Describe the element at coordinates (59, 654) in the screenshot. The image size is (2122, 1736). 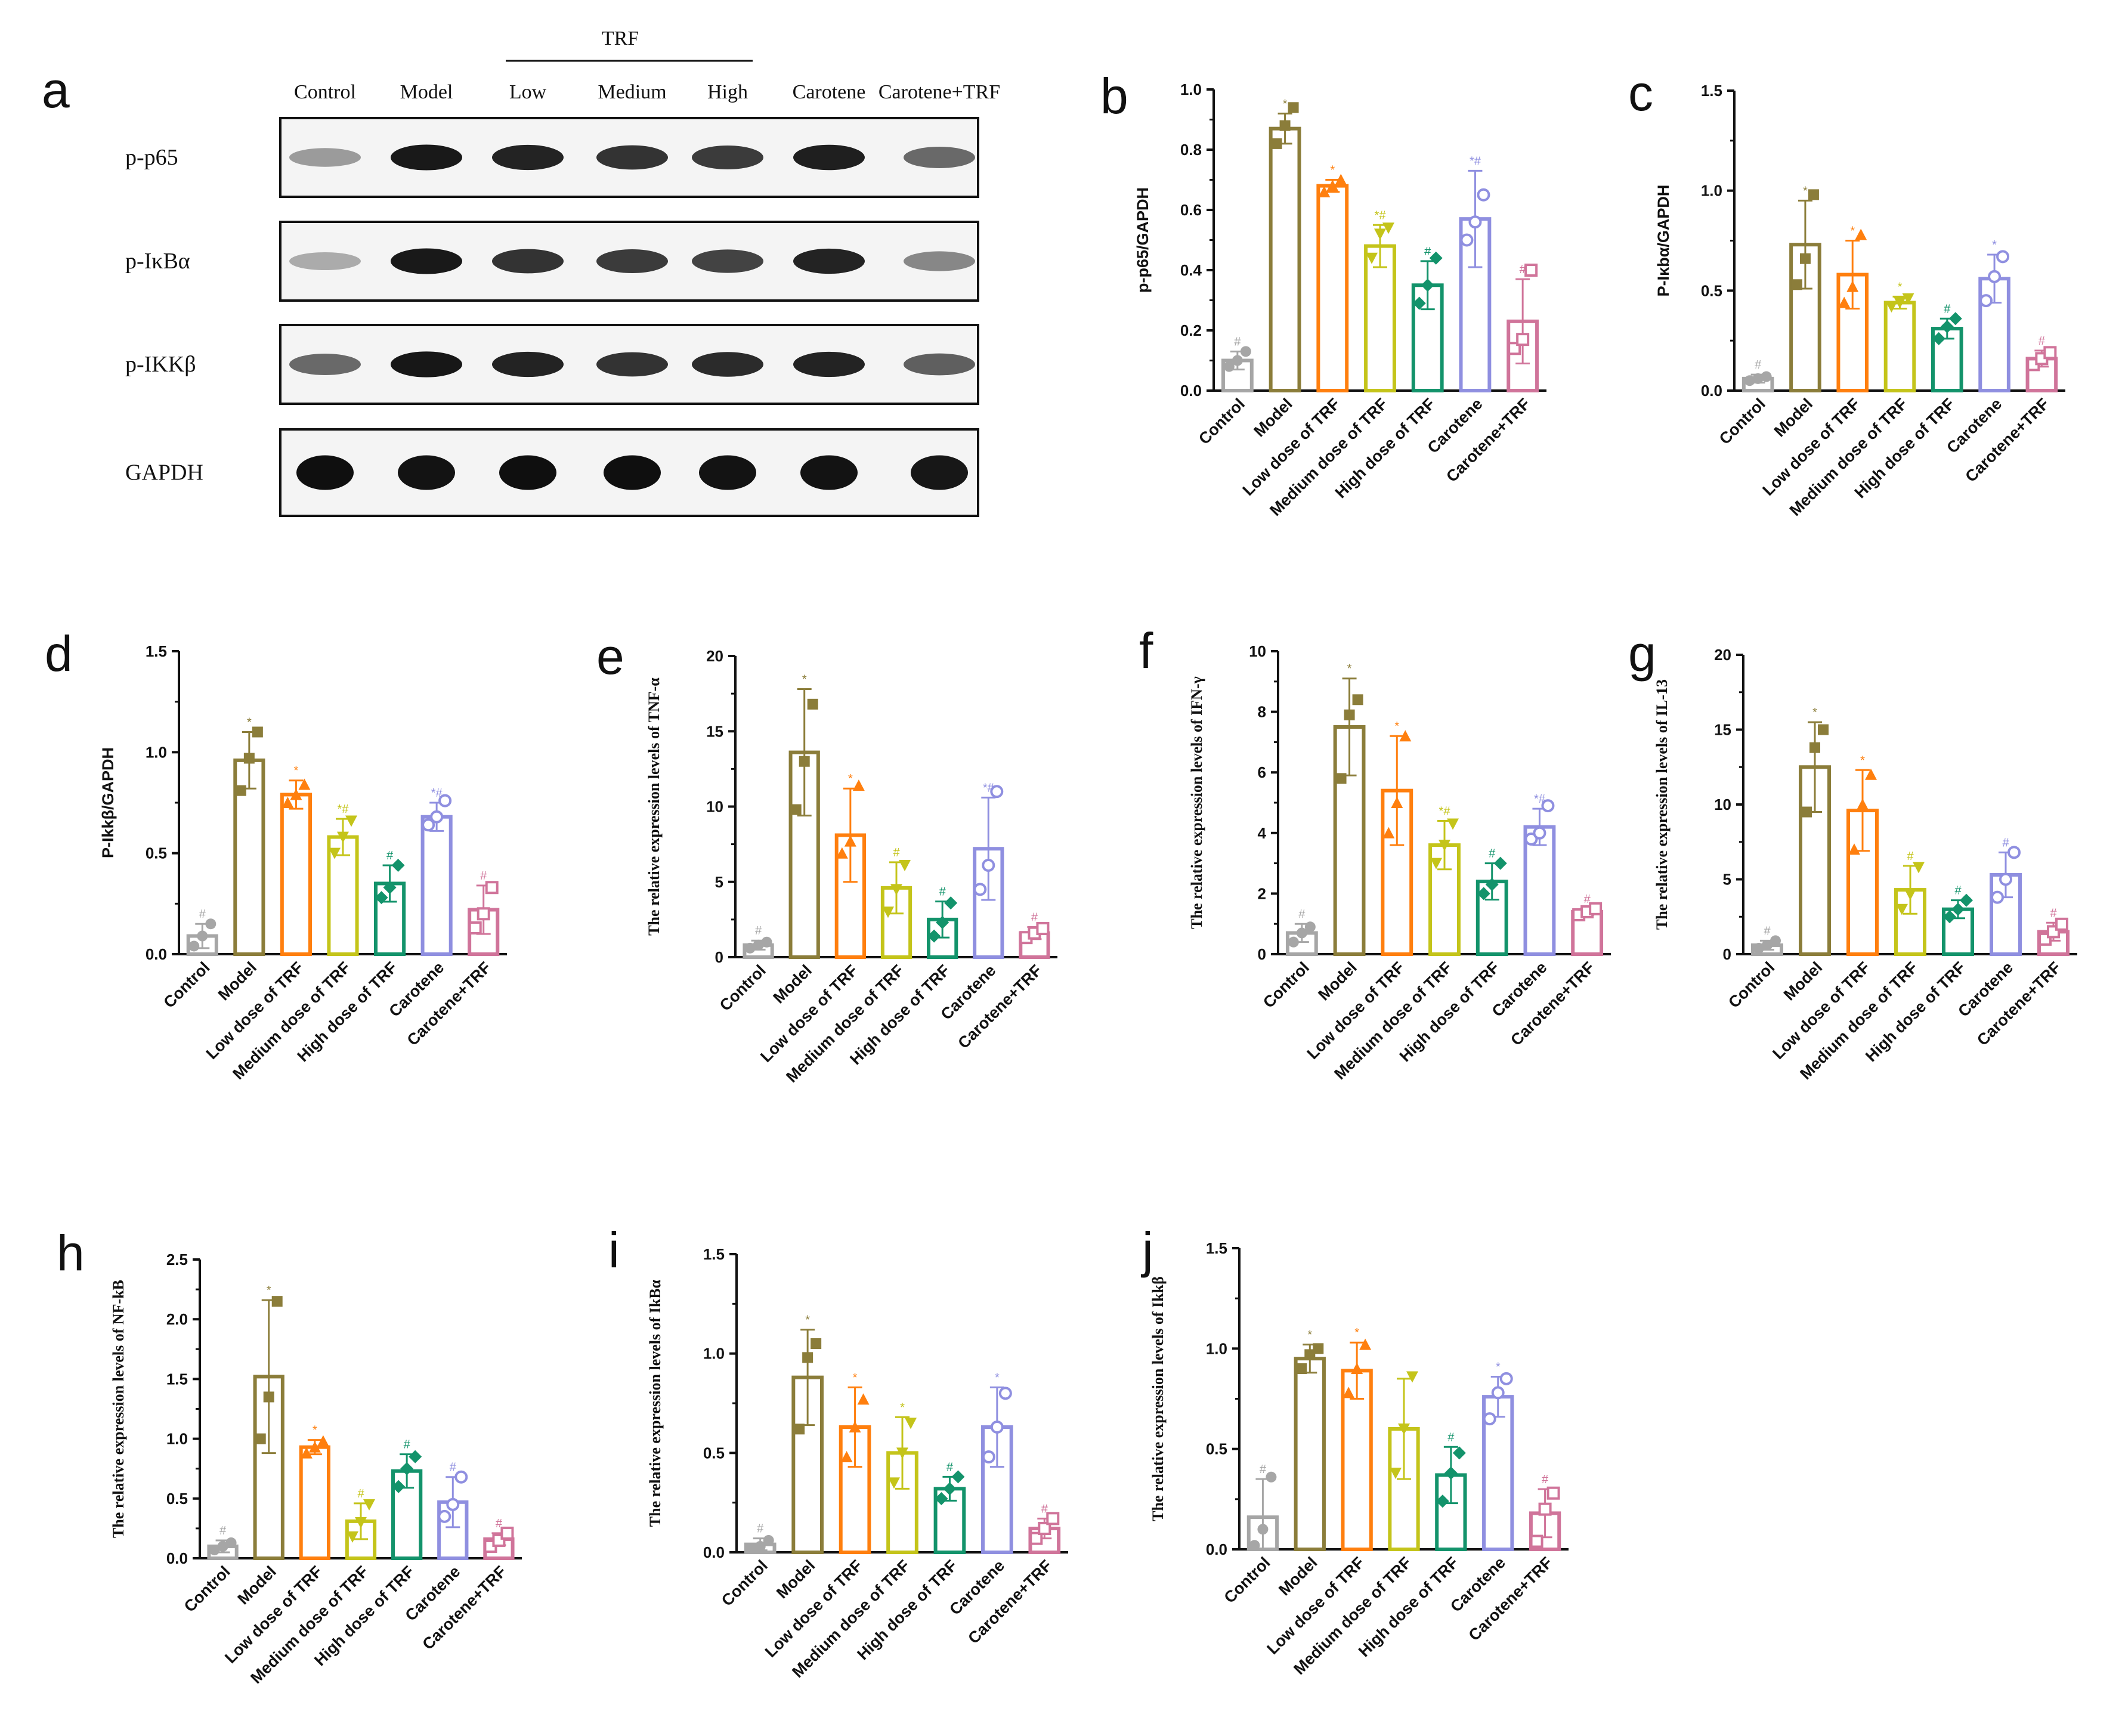
I see `panel-label-d: d` at that location.